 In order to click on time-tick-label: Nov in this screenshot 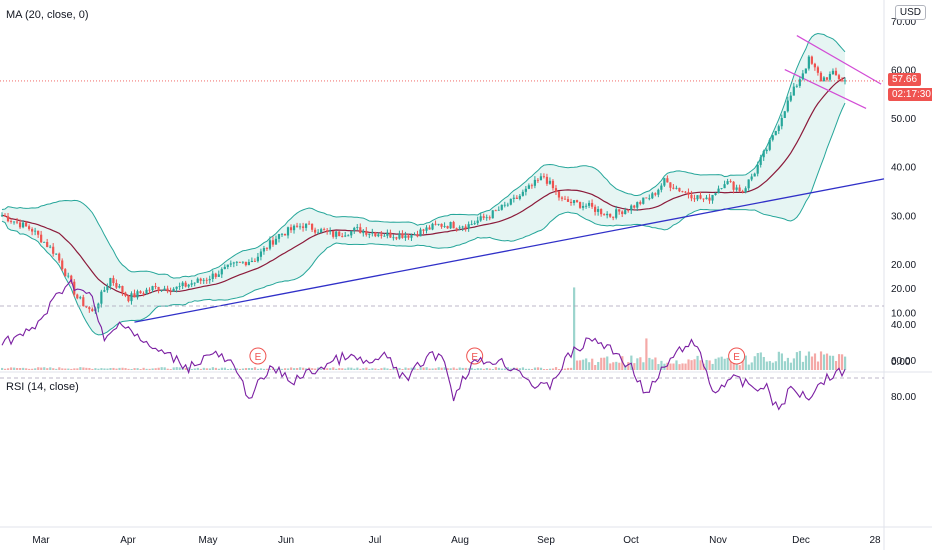, I will do `click(718, 540)`.